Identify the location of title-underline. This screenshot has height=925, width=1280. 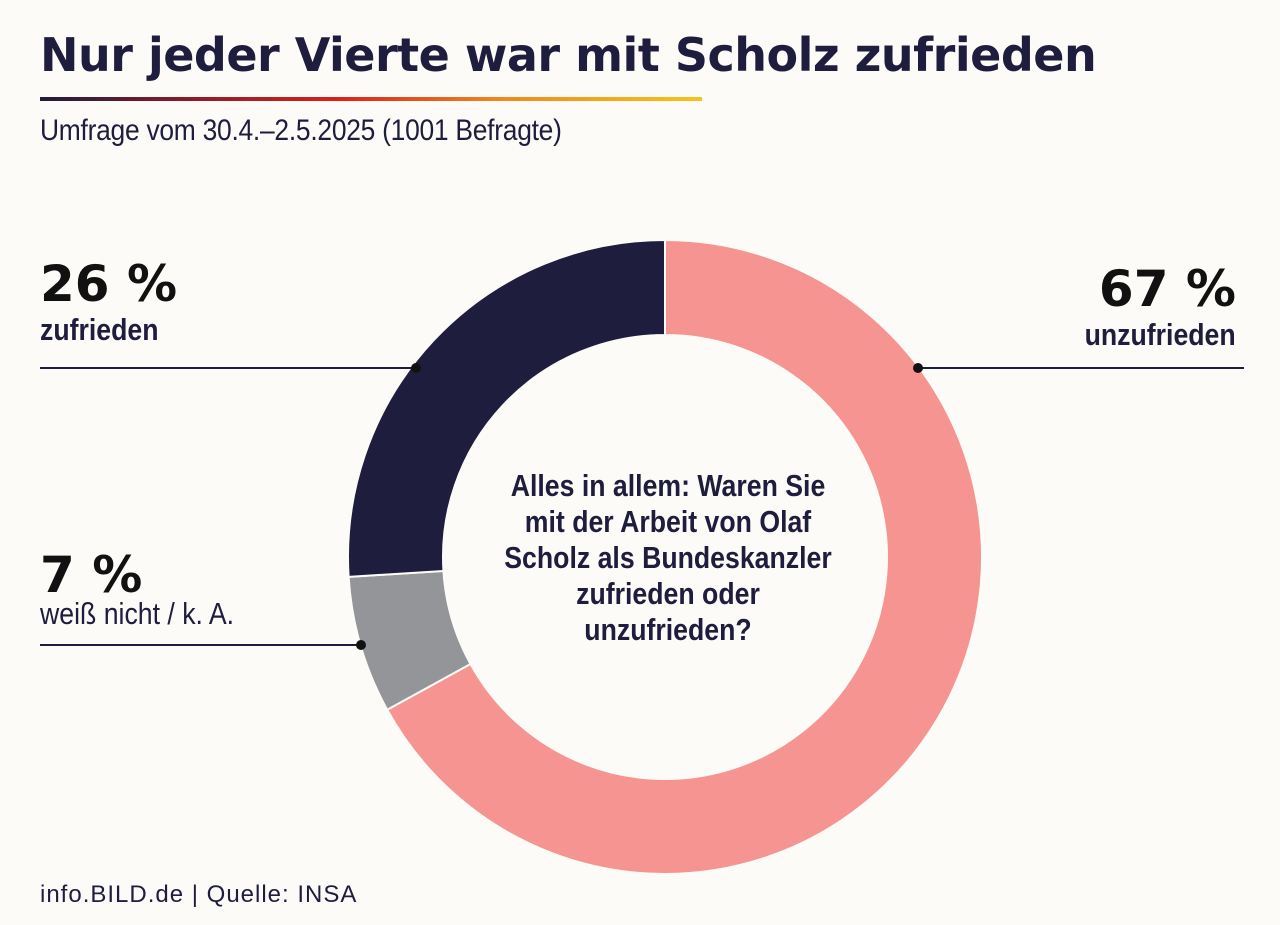
(371, 99).